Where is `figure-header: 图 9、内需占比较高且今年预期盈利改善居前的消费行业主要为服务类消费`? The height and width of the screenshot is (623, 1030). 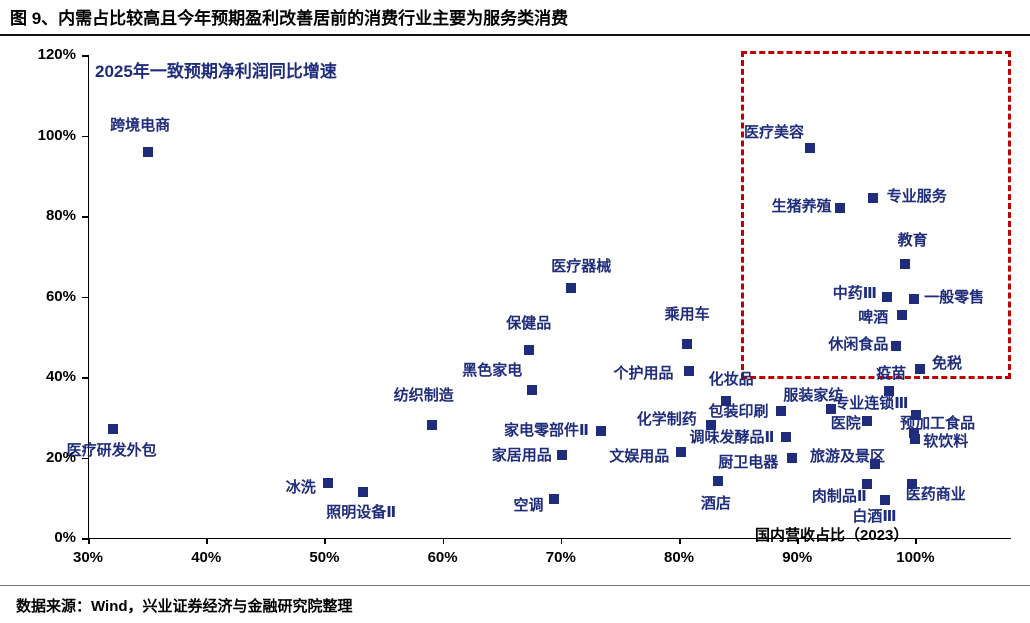 figure-header: 图 9、内需占比较高且今年预期盈利改善居前的消费行业主要为服务类消费 is located at coordinates (515, 18).